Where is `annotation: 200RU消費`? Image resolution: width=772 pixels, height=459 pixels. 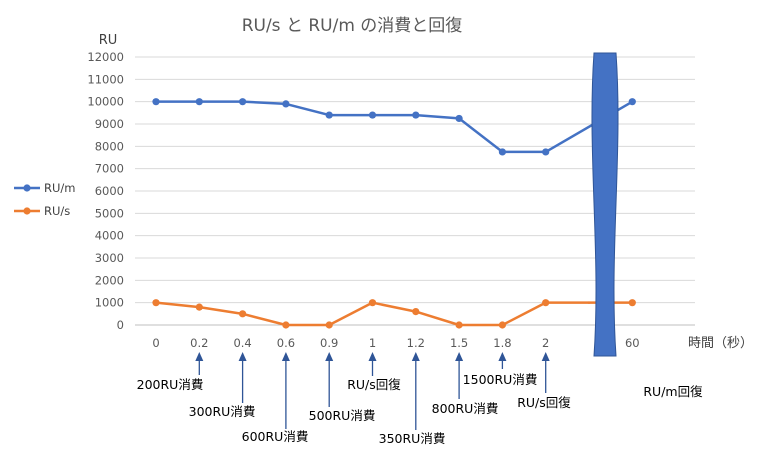 annotation: 200RU消費 is located at coordinates (170, 372).